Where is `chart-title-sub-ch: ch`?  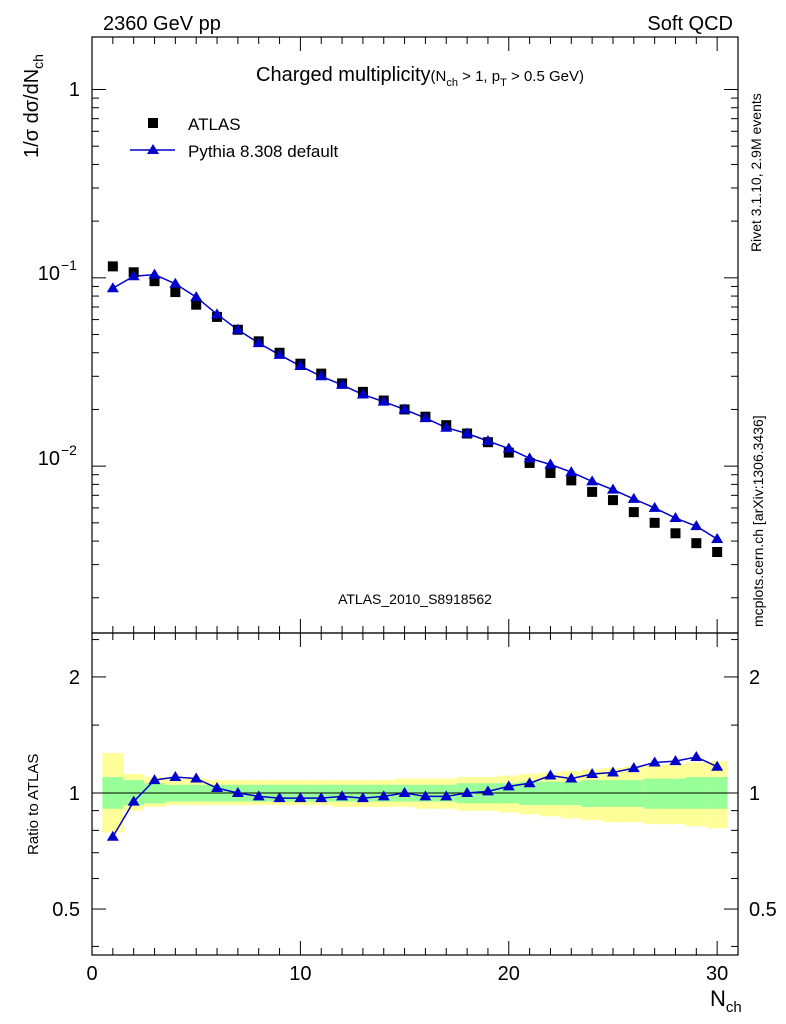 chart-title-sub-ch: ch is located at coordinates (452, 83).